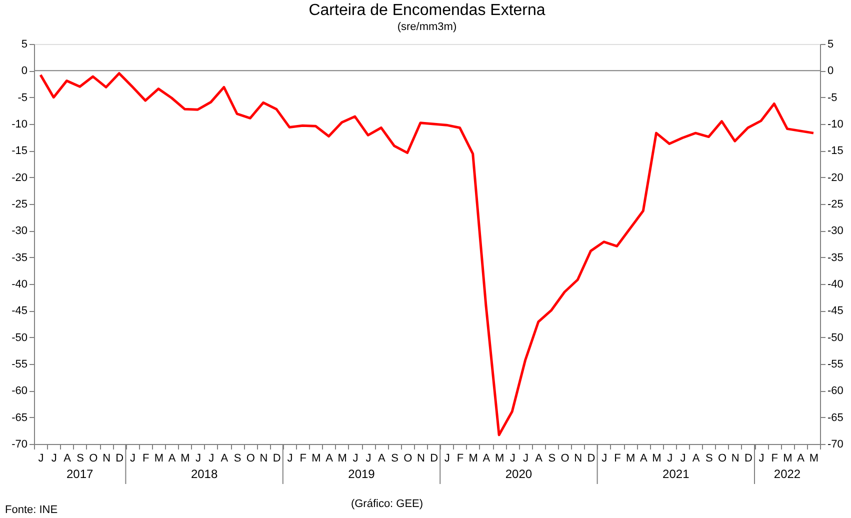  What do you see at coordinates (23, 98) in the screenshot?
I see `y-tick-label: -5` at bounding box center [23, 98].